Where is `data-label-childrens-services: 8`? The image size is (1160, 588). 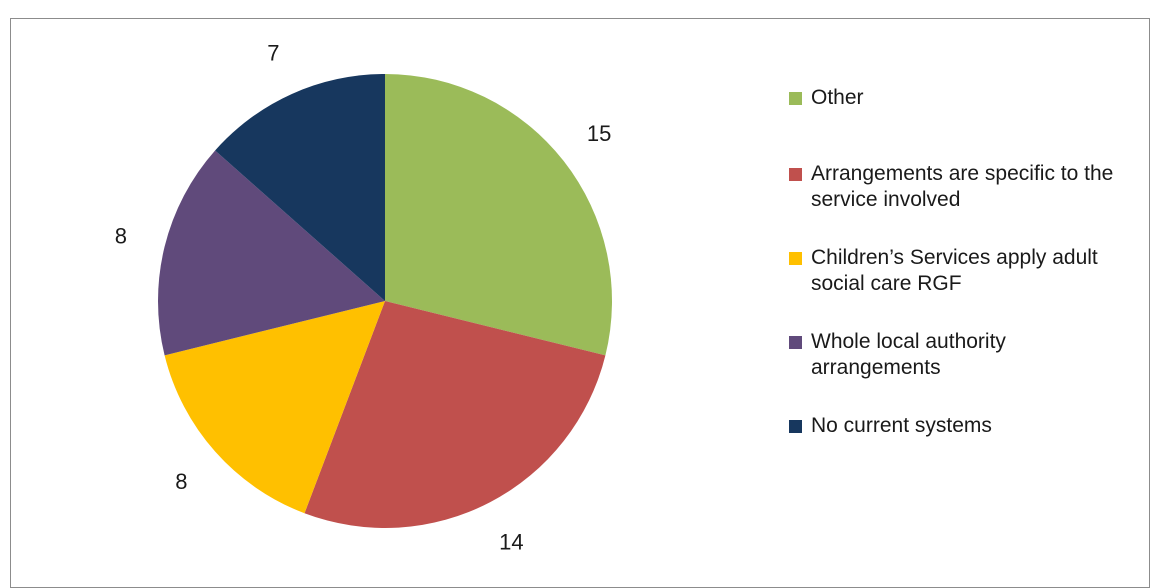 data-label-childrens-services: 8 is located at coordinates (181, 481).